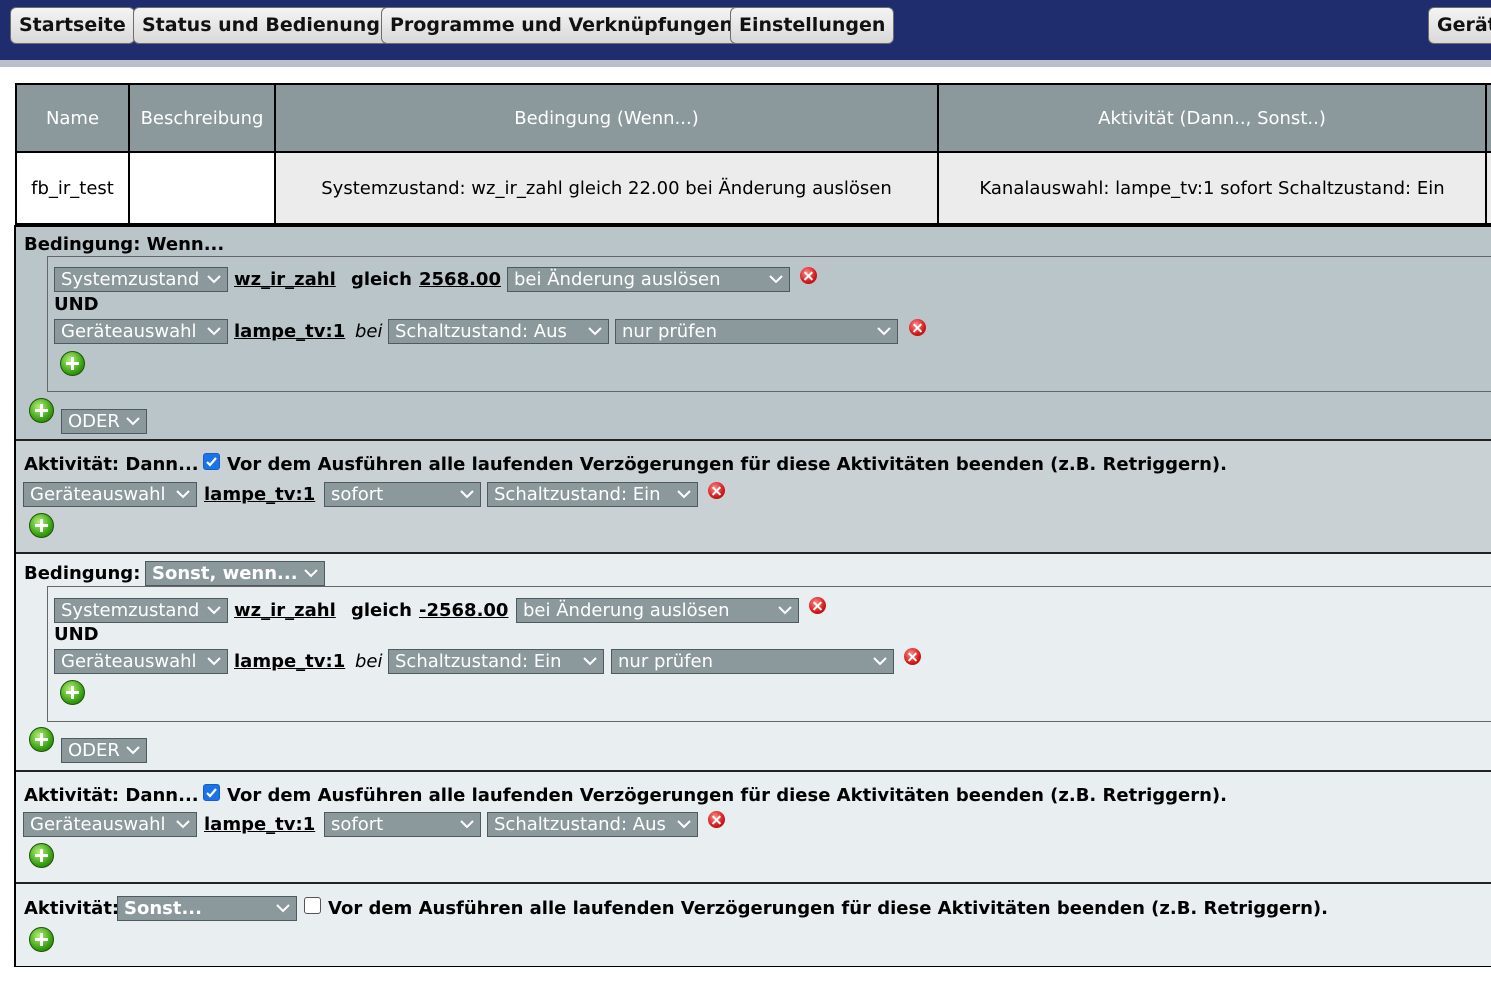  What do you see at coordinates (72, 118) in the screenshot?
I see `column-header-name: Name` at bounding box center [72, 118].